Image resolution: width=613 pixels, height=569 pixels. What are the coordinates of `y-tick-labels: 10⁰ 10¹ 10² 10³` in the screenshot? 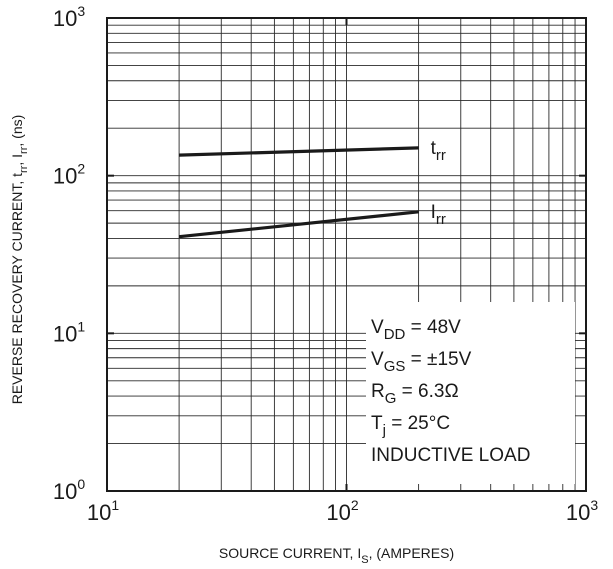 It's located at (69, 253).